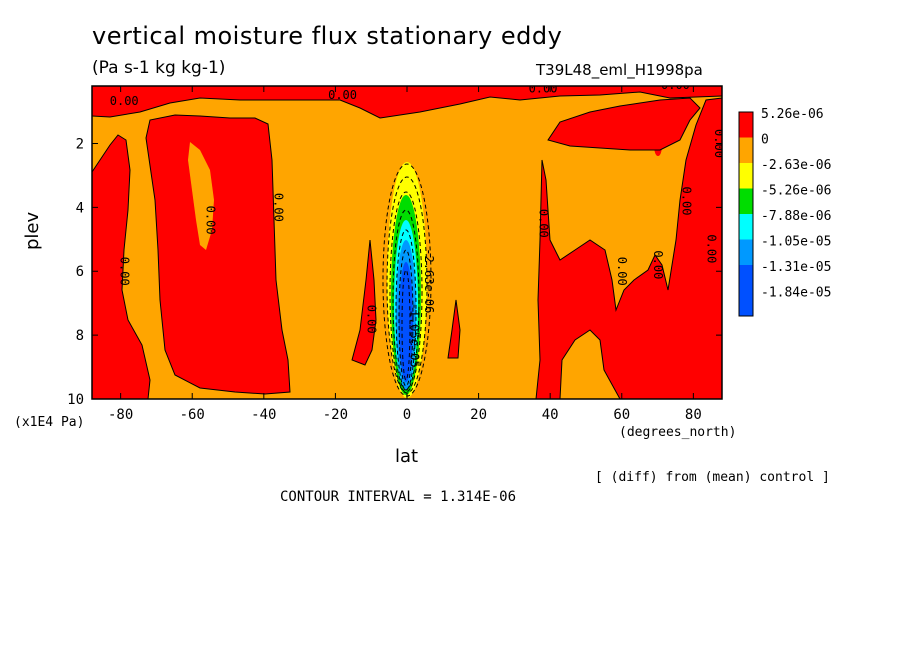 The height and width of the screenshot is (654, 904). What do you see at coordinates (629, 248) in the screenshot?
I see `field-red-right` at bounding box center [629, 248].